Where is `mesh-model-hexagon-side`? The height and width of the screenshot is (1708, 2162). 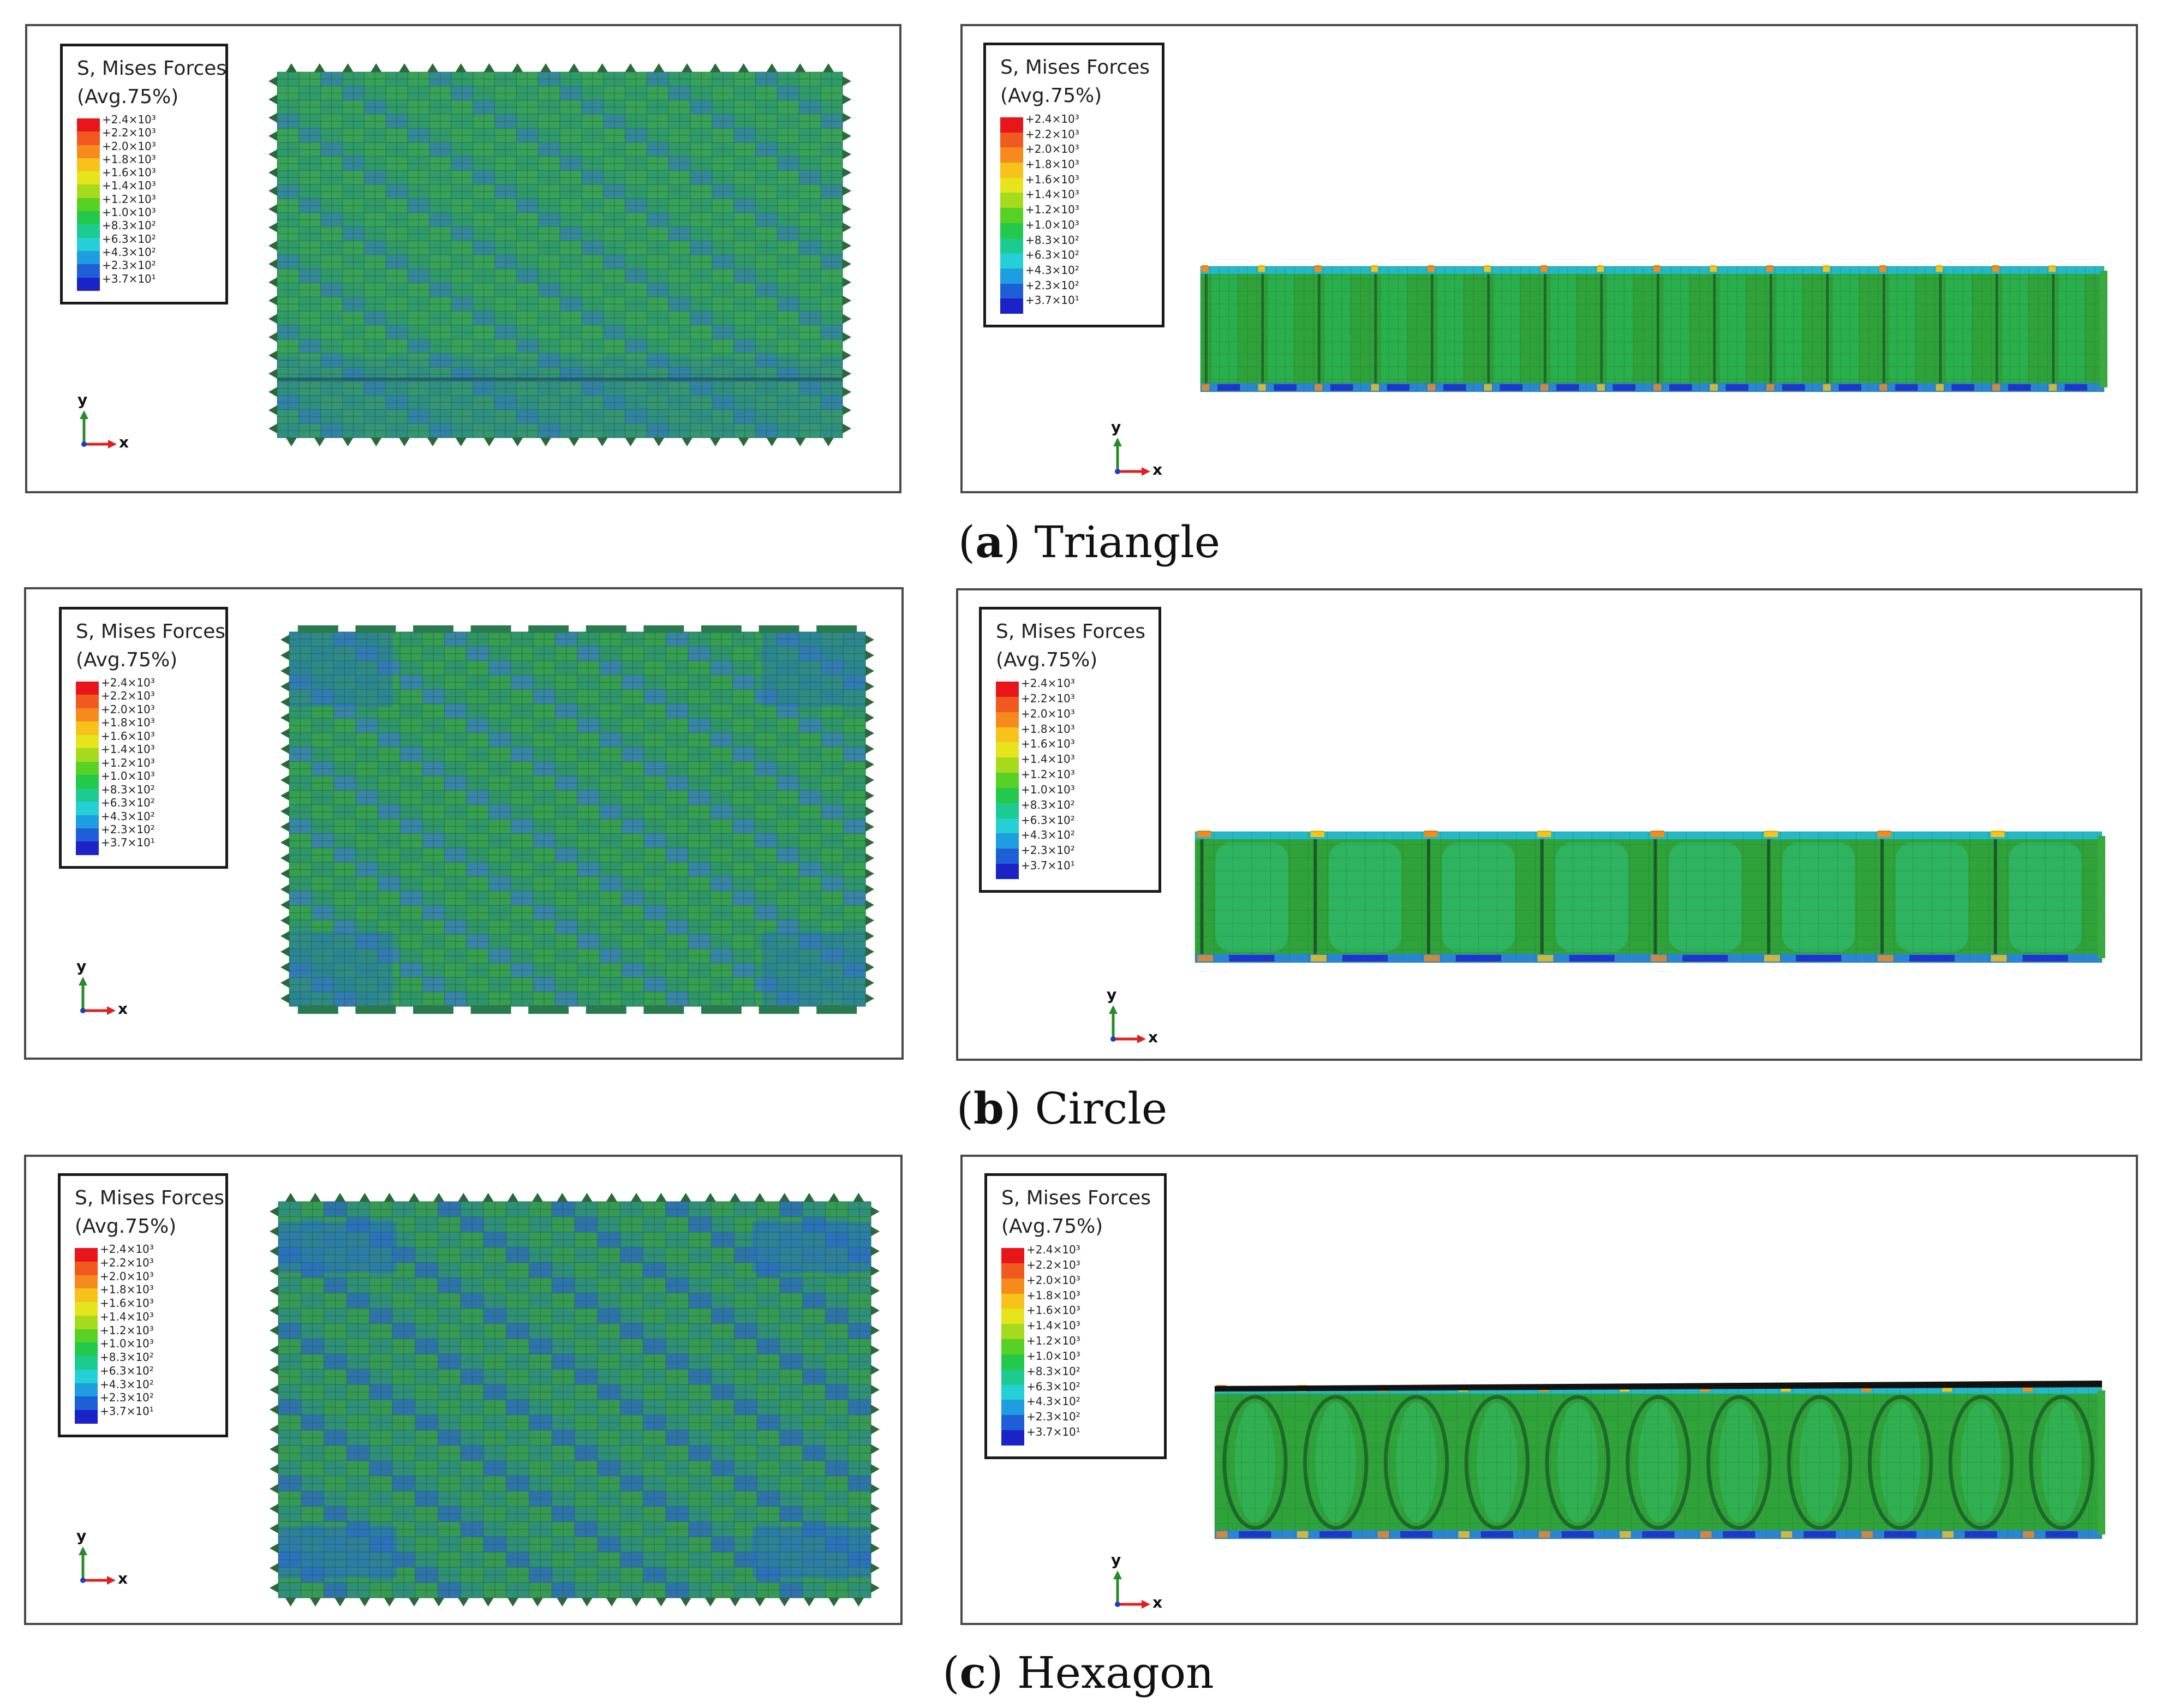 mesh-model-hexagon-side is located at coordinates (1659, 1460).